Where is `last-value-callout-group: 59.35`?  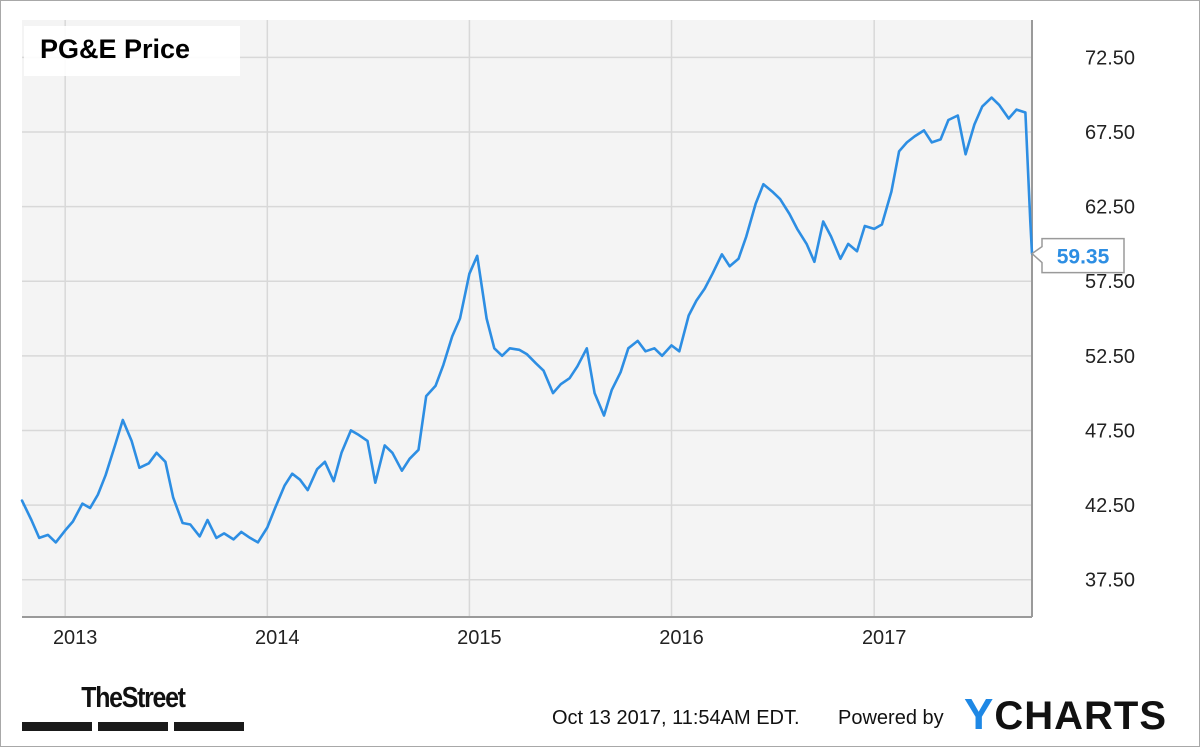 last-value-callout-group: 59.35 is located at coordinates (1077, 255).